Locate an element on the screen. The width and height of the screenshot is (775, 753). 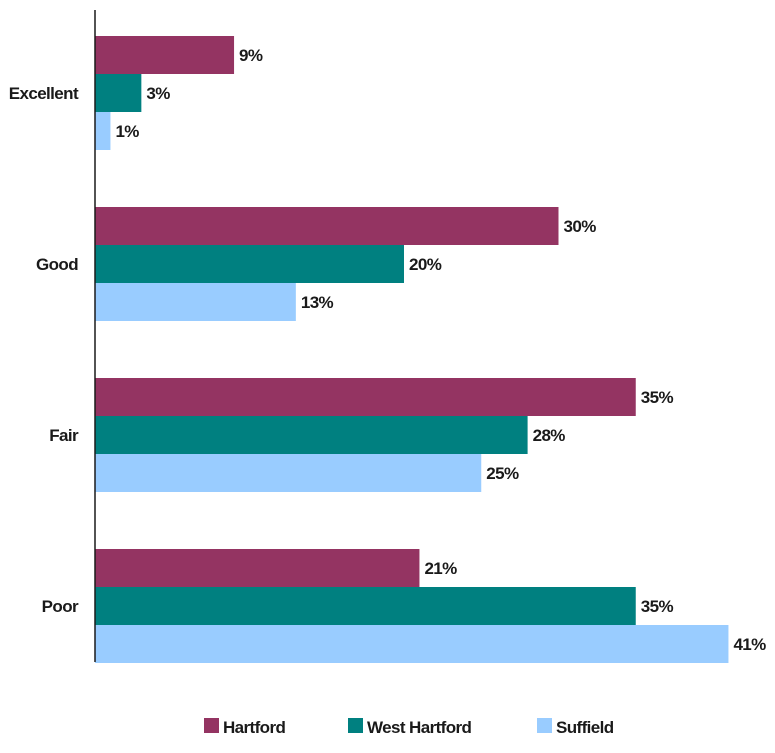
value-label-poor-west-hartford: 35% is located at coordinates (657, 606).